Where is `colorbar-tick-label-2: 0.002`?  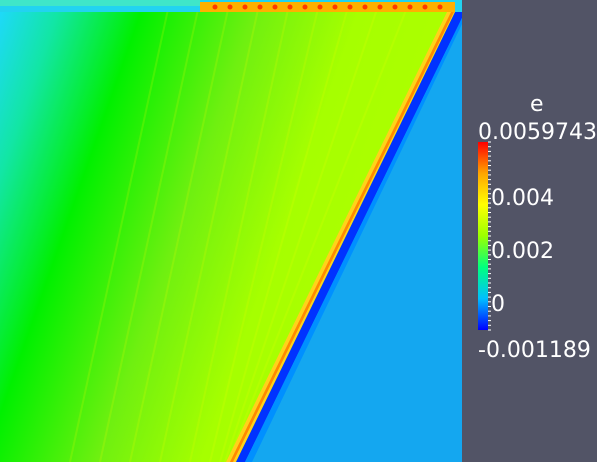
colorbar-tick-label-2: 0.002 is located at coordinates (522, 251).